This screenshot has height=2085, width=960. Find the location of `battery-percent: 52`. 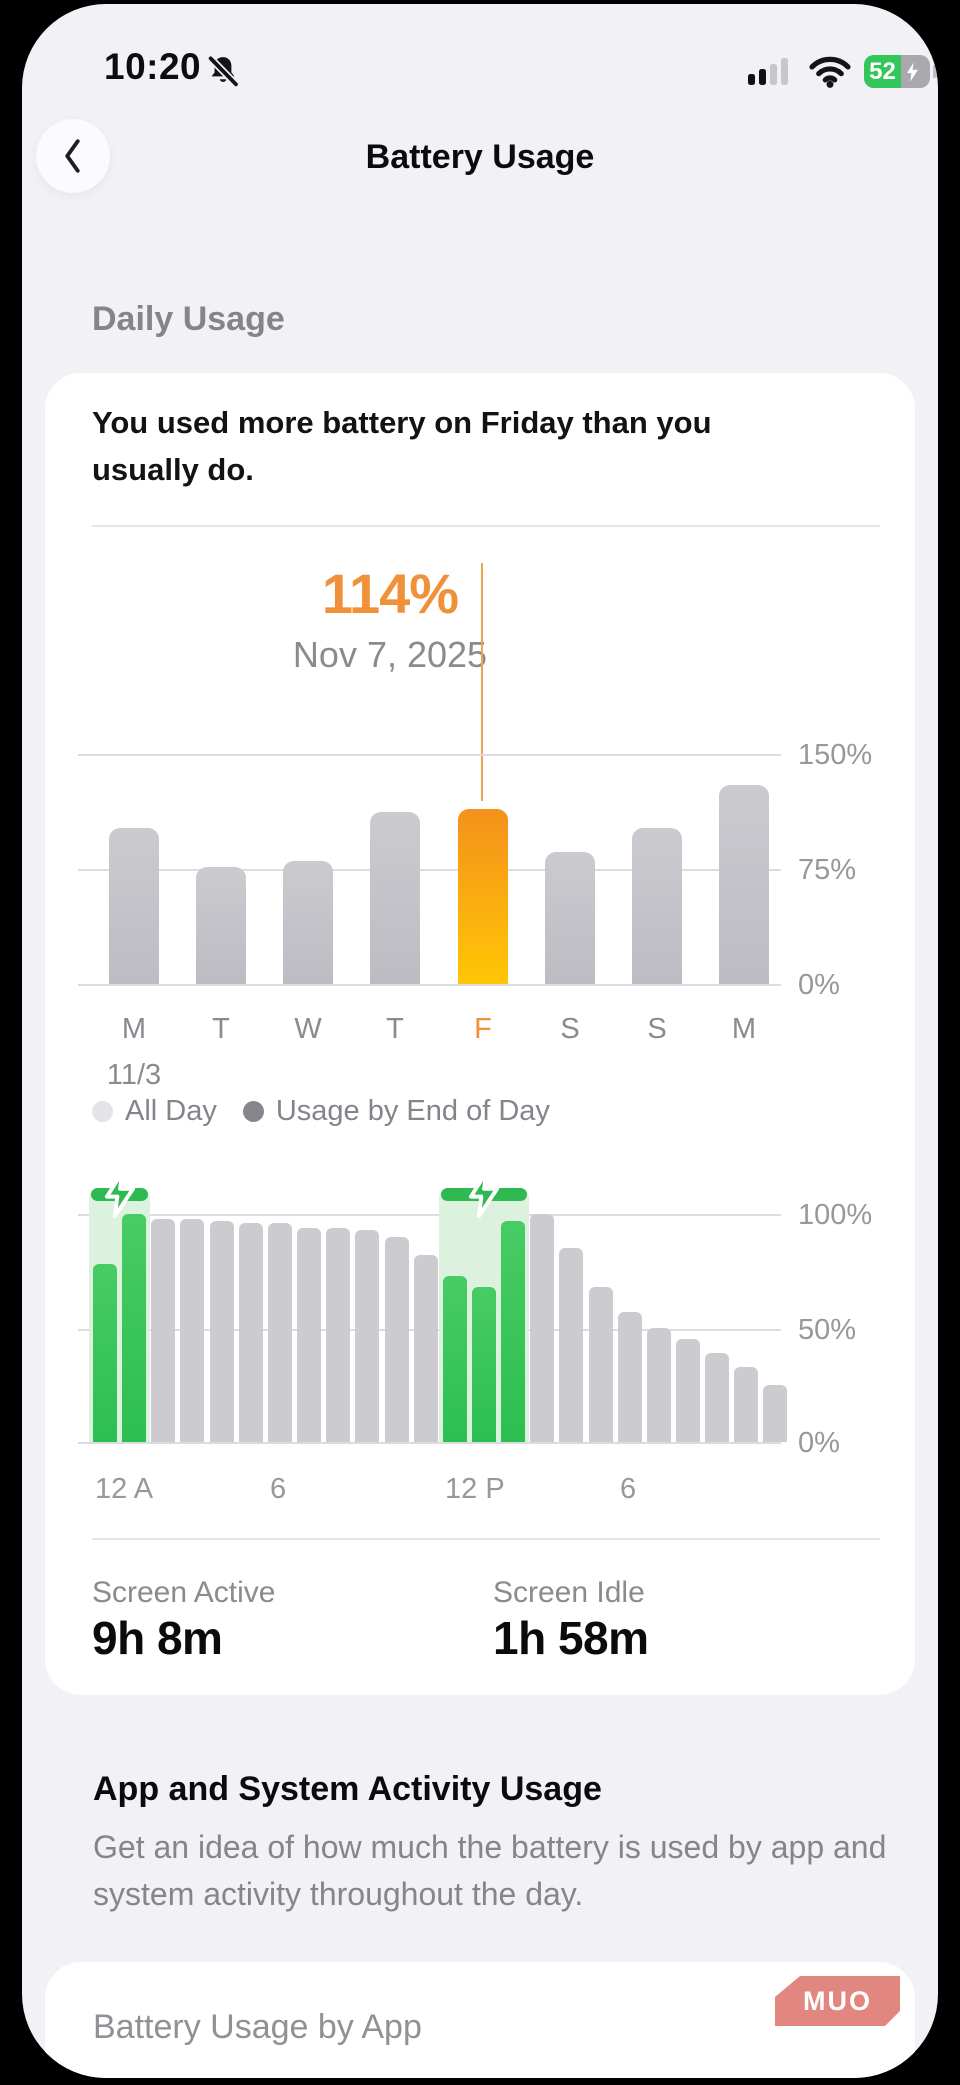

battery-percent: 52 is located at coordinates (882, 71).